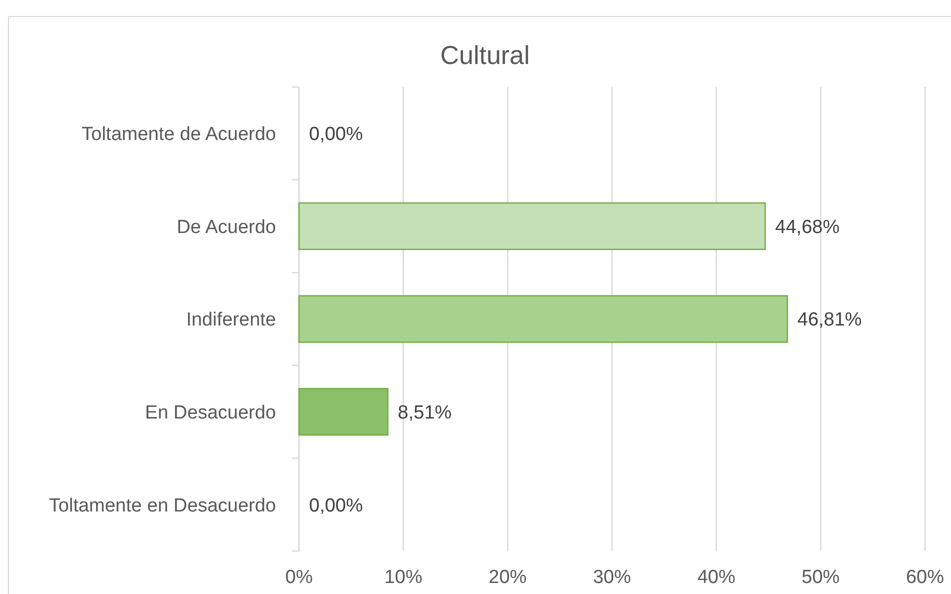 The width and height of the screenshot is (951, 594). What do you see at coordinates (403, 577) in the screenshot?
I see `x-tick-label: 10%` at bounding box center [403, 577].